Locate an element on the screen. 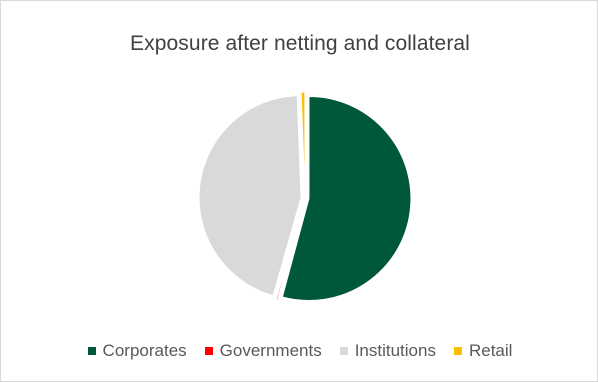 The height and width of the screenshot is (383, 598). legend-label: Retail is located at coordinates (490, 350).